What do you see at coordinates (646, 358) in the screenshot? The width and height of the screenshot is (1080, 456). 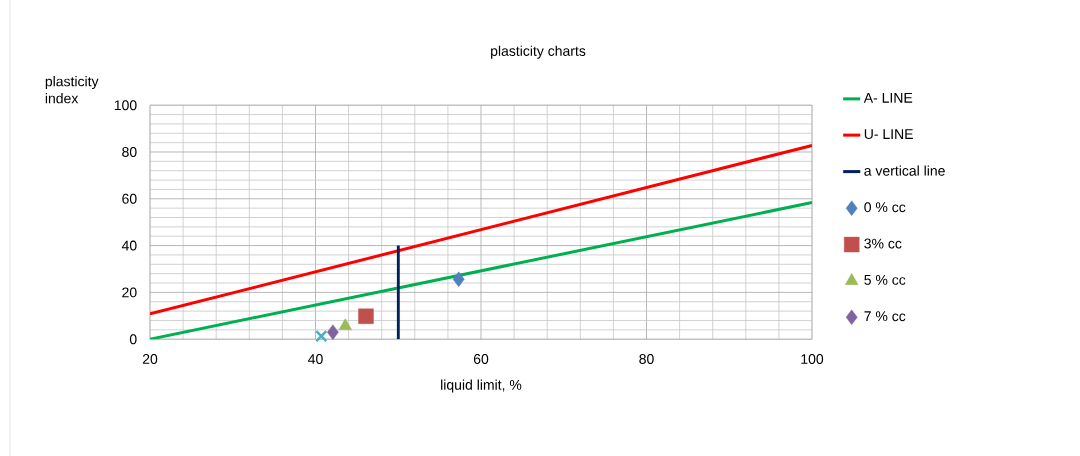 I see `x-tick-label: 80` at bounding box center [646, 358].